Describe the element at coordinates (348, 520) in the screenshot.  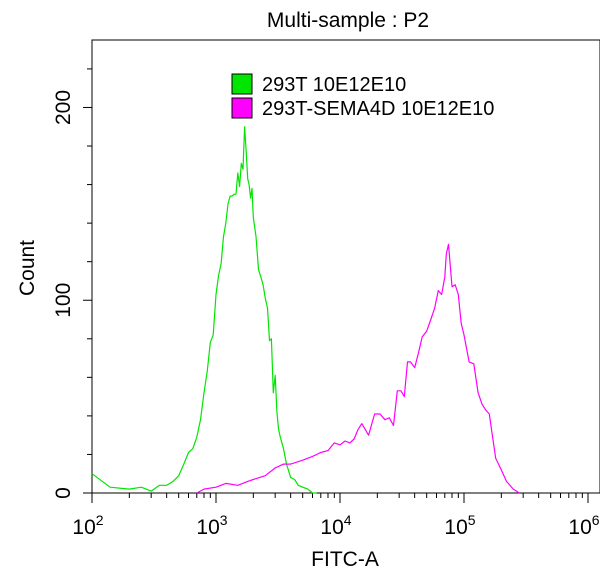
I see `x-tick-exponent: 4` at that location.